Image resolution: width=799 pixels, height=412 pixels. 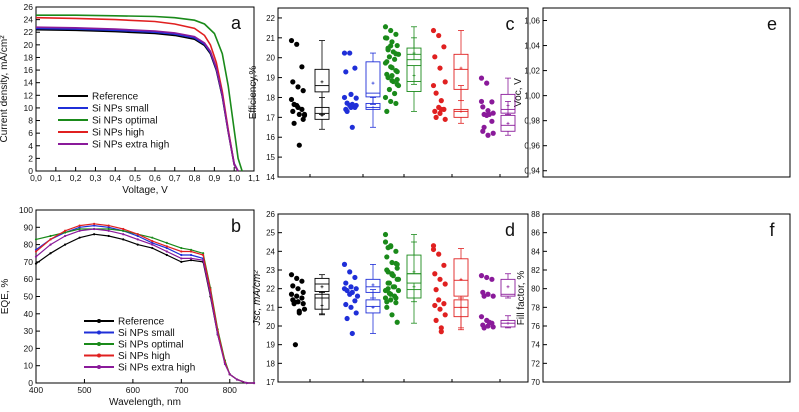 I want to click on legend-label: Si NPs optimal, so click(x=151, y=345).